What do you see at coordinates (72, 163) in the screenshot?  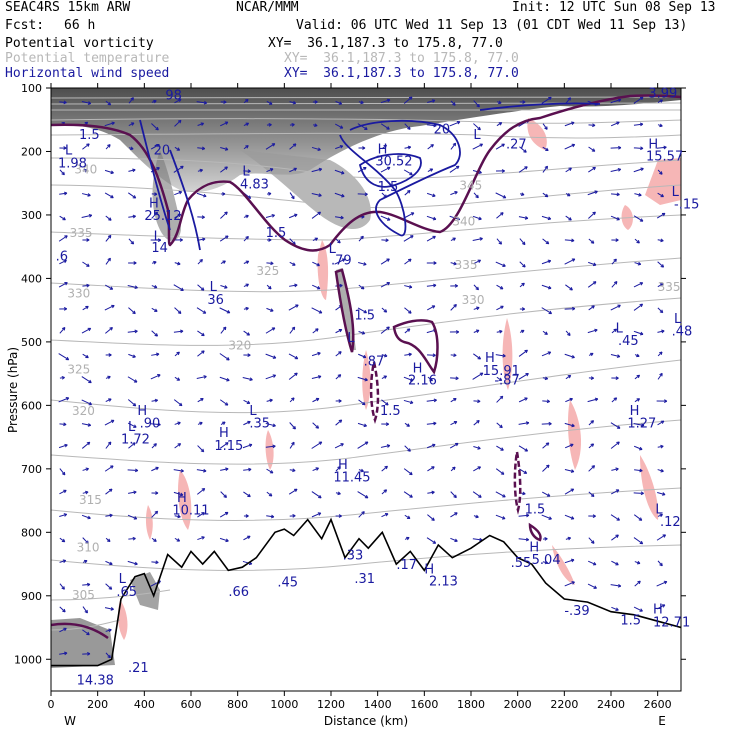 I see `pv-extremum-label: 1.98` at bounding box center [72, 163].